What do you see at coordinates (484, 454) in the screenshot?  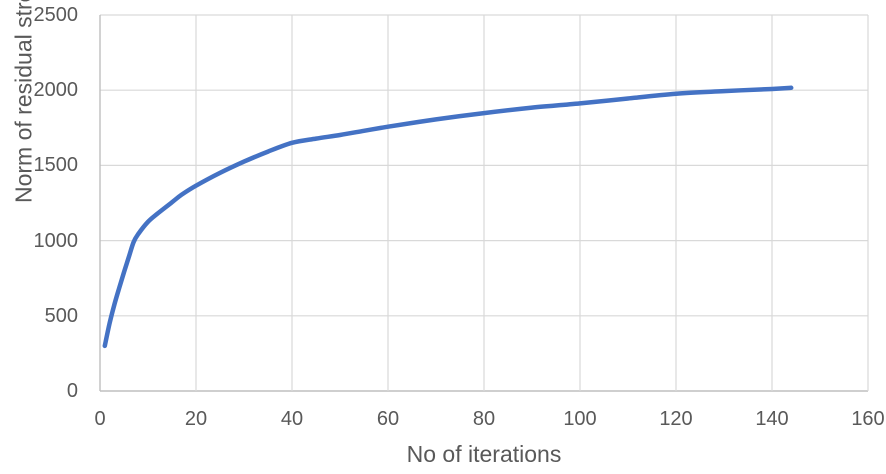 I see `x-axis-title: No of iterations` at bounding box center [484, 454].